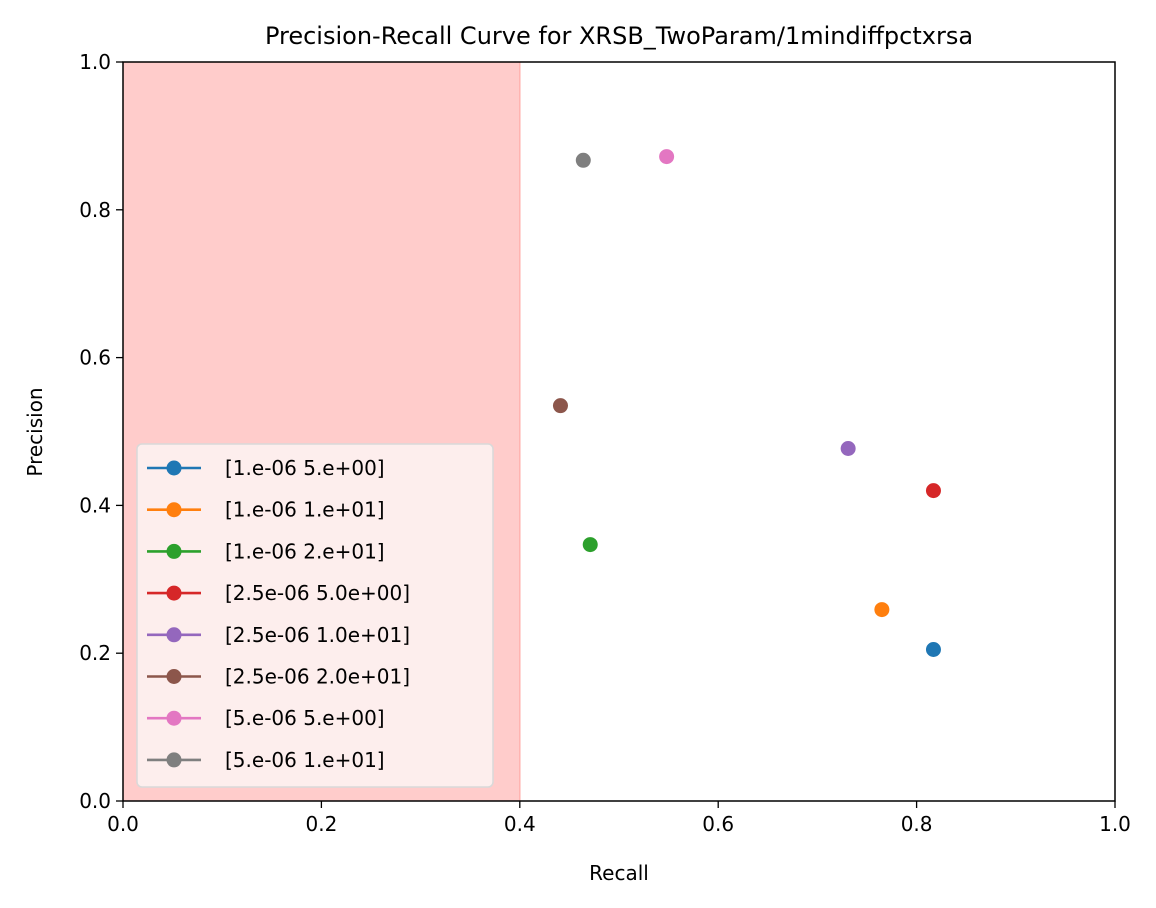 Image resolution: width=1156 pixels, height=908 pixels. What do you see at coordinates (315, 615) in the screenshot?
I see `legend-box` at bounding box center [315, 615].